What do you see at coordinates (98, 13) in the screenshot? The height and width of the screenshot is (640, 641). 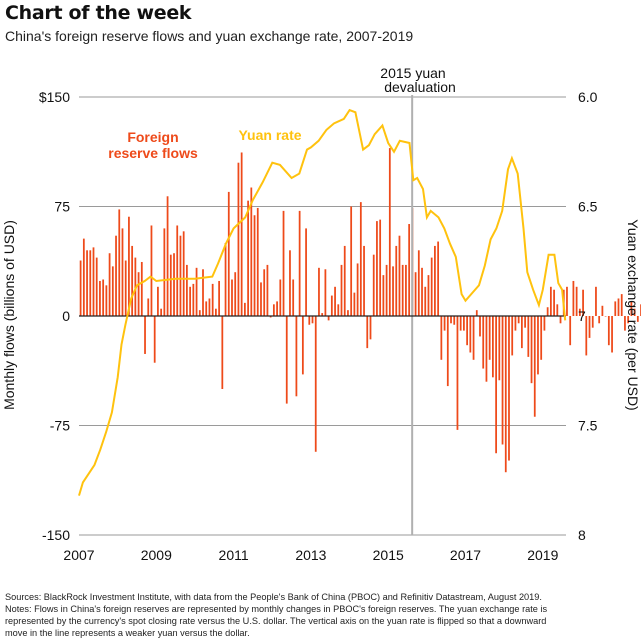 I see `page-title: Chart of the week` at bounding box center [98, 13].